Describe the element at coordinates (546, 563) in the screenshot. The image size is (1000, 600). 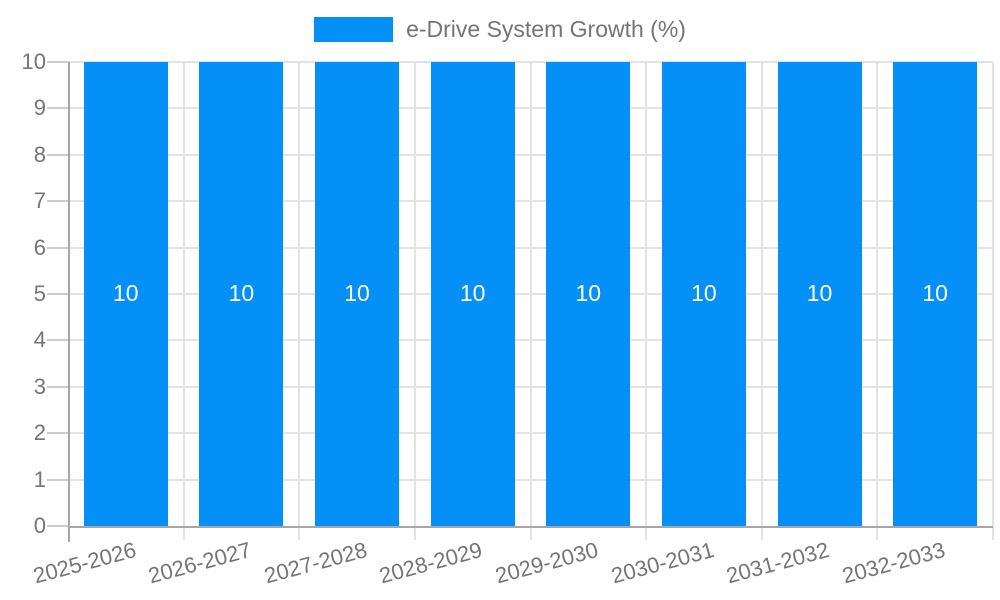
I see `x-axis-label: 2029-2030` at that location.